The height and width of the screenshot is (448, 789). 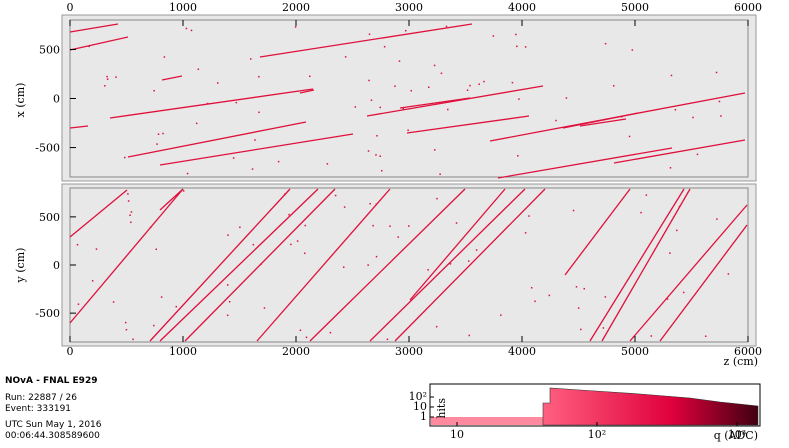 What do you see at coordinates (409, 351) in the screenshot?
I see `z-tick-label: 3000` at bounding box center [409, 351].